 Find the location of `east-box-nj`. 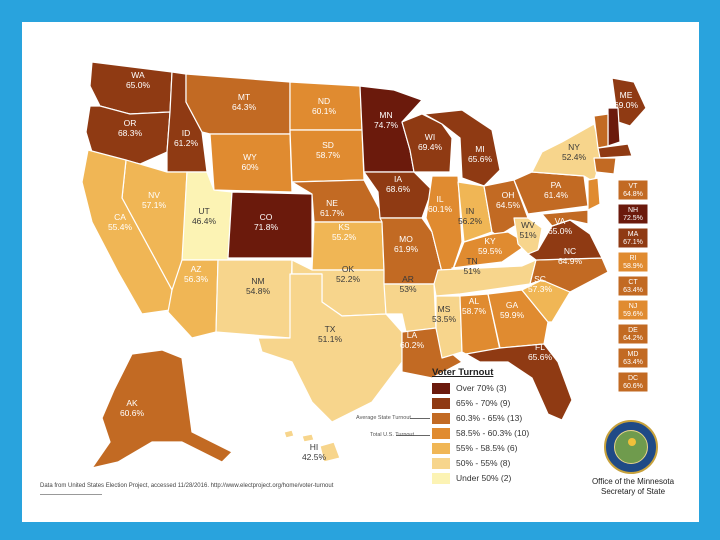

east-box-nj is located at coordinates (633, 310).